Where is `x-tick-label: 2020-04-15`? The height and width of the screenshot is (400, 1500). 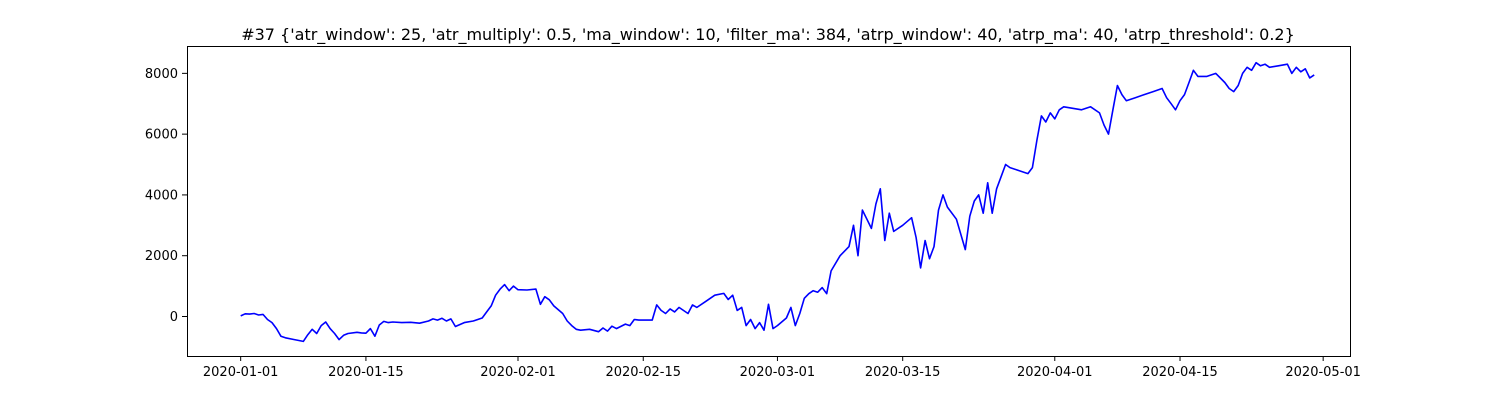 x-tick-label: 2020-04-15 is located at coordinates (1180, 372).